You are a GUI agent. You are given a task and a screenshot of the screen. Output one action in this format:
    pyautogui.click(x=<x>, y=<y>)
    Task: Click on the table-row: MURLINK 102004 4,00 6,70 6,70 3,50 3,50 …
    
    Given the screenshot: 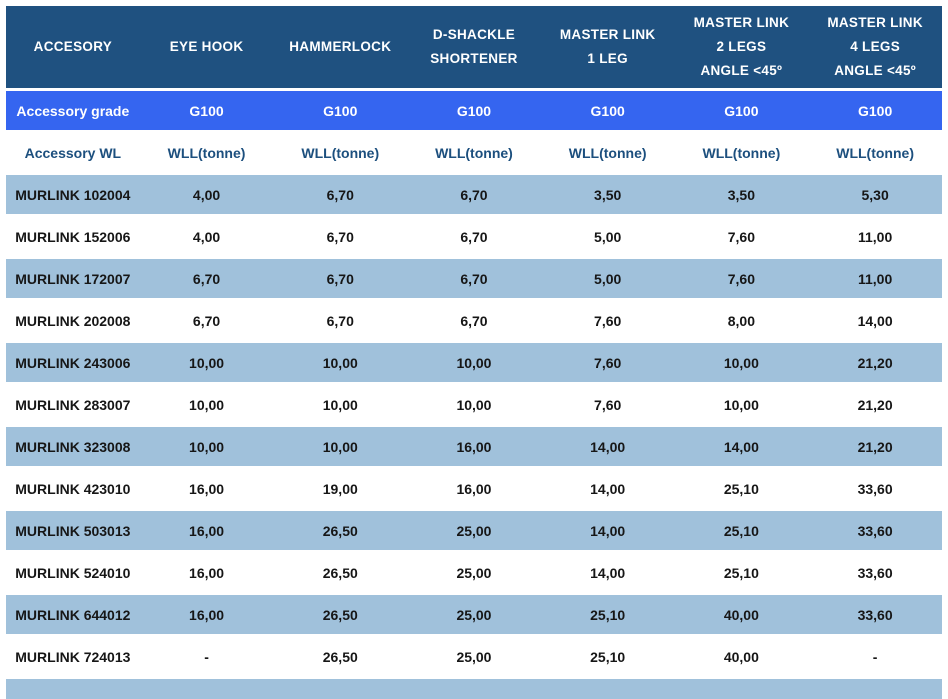 What is the action you would take?
    pyautogui.click(x=474, y=194)
    